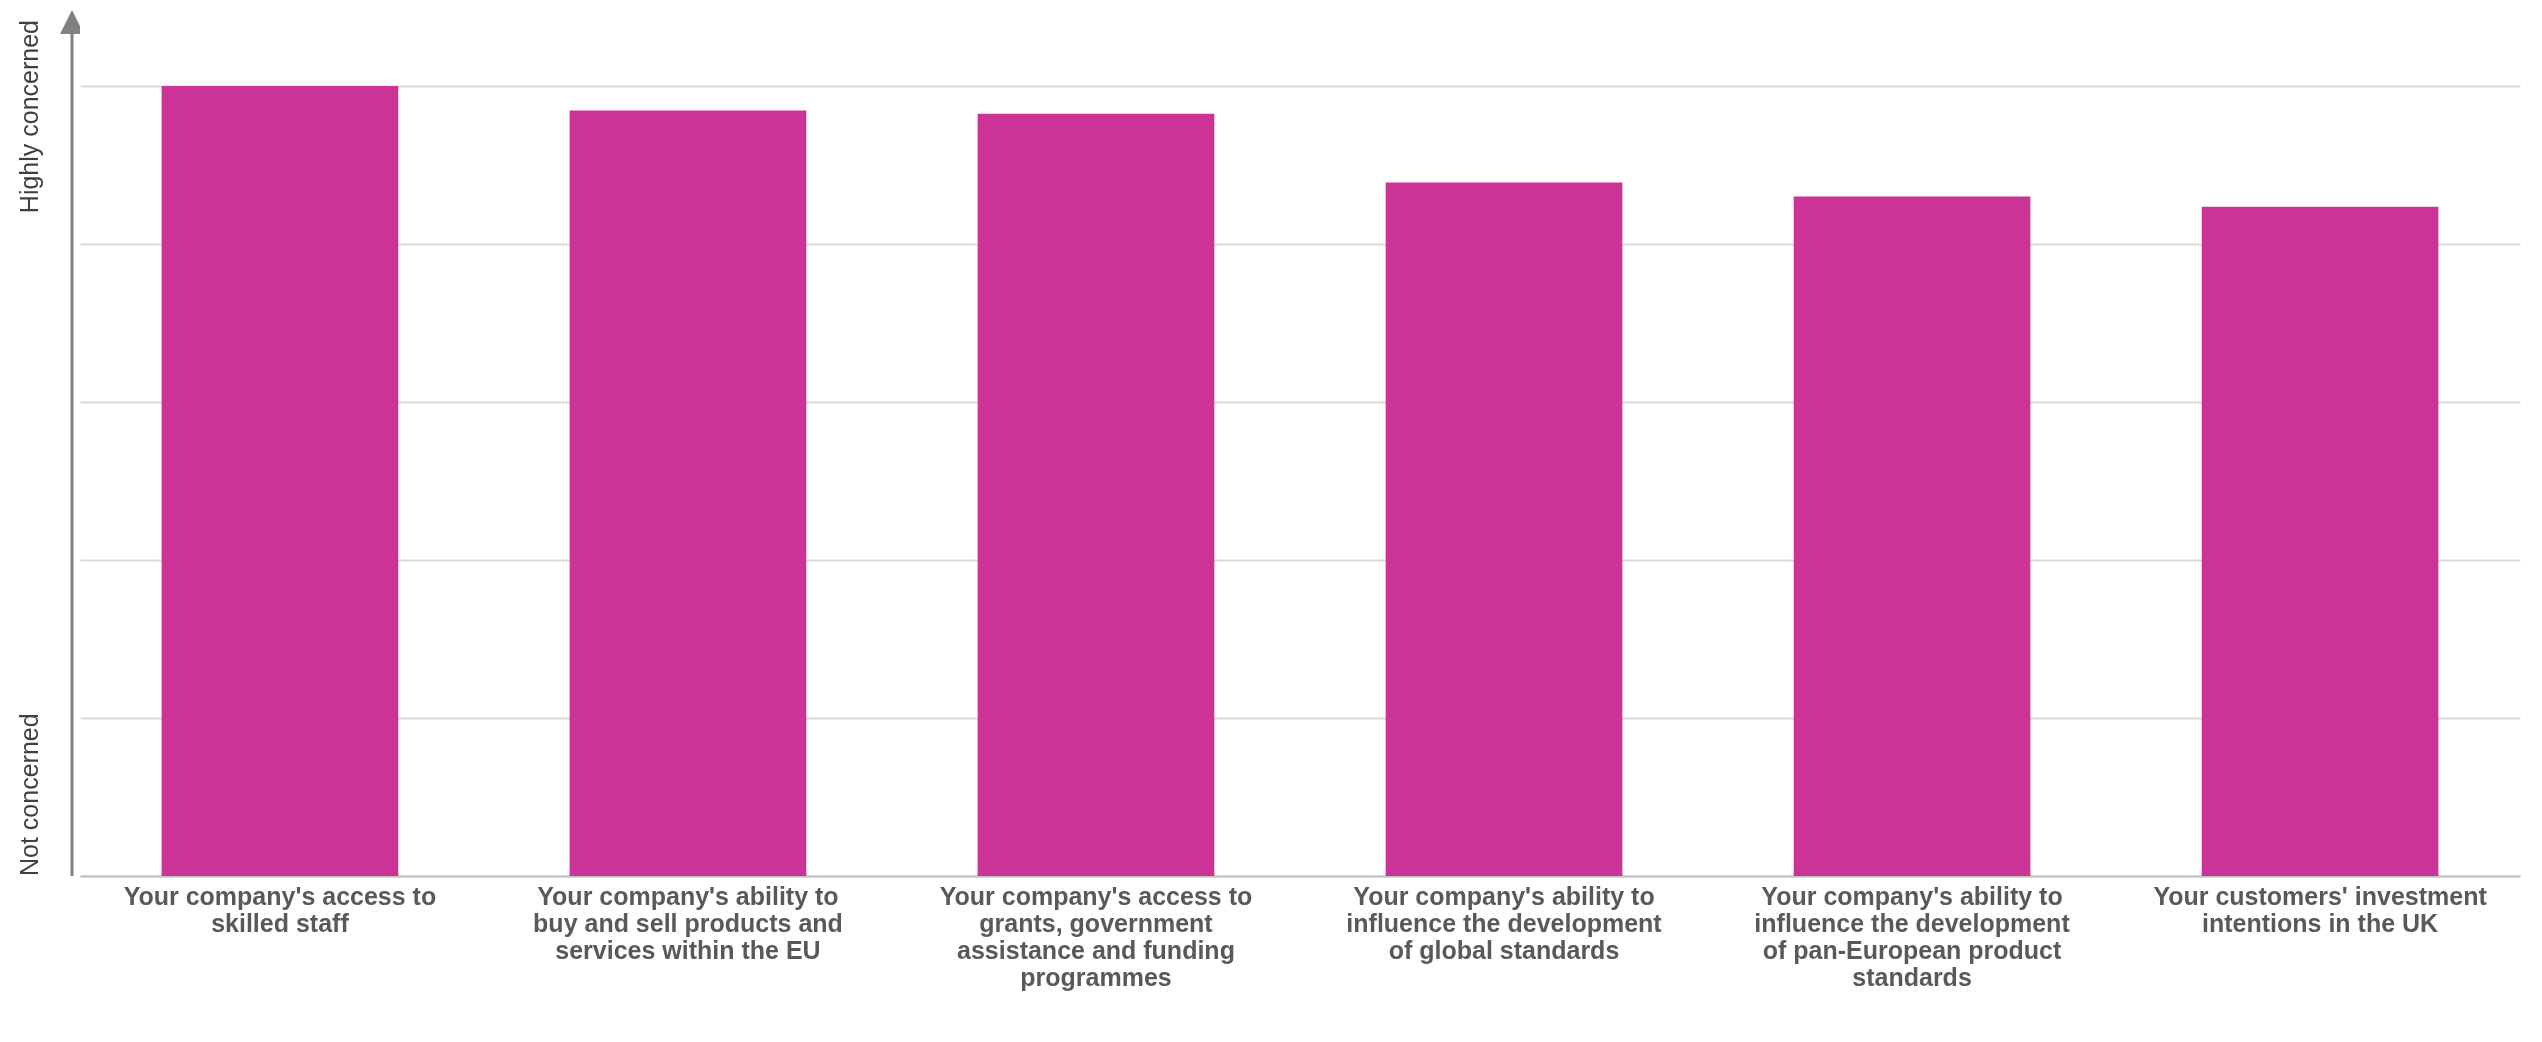 This screenshot has width=2542, height=1042. What do you see at coordinates (280, 909) in the screenshot?
I see `x-tick-label: Your company's access to skilled staff` at bounding box center [280, 909].